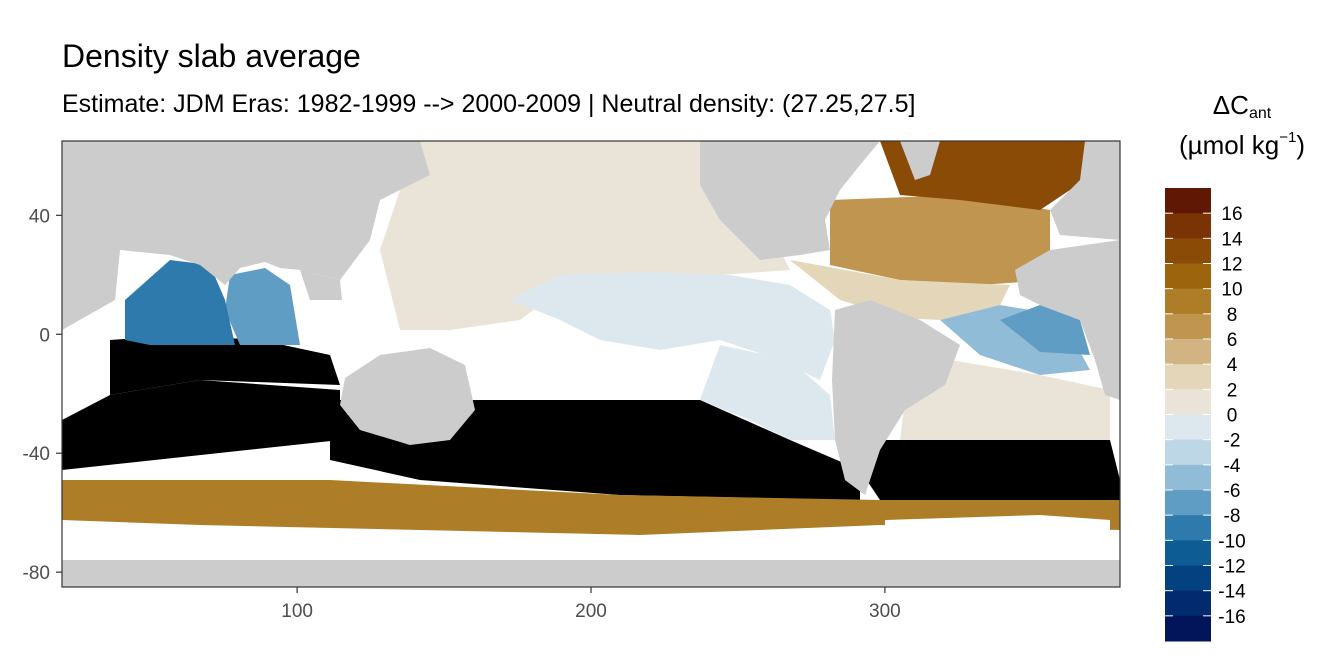 This screenshot has height=672, width=1344. I want to click on region-antarctic-margin, so click(591, 507).